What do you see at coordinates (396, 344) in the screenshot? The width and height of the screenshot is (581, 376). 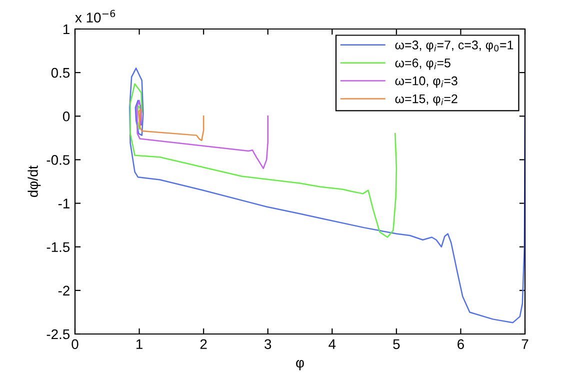 I see `x-tick-label: 5` at bounding box center [396, 344].